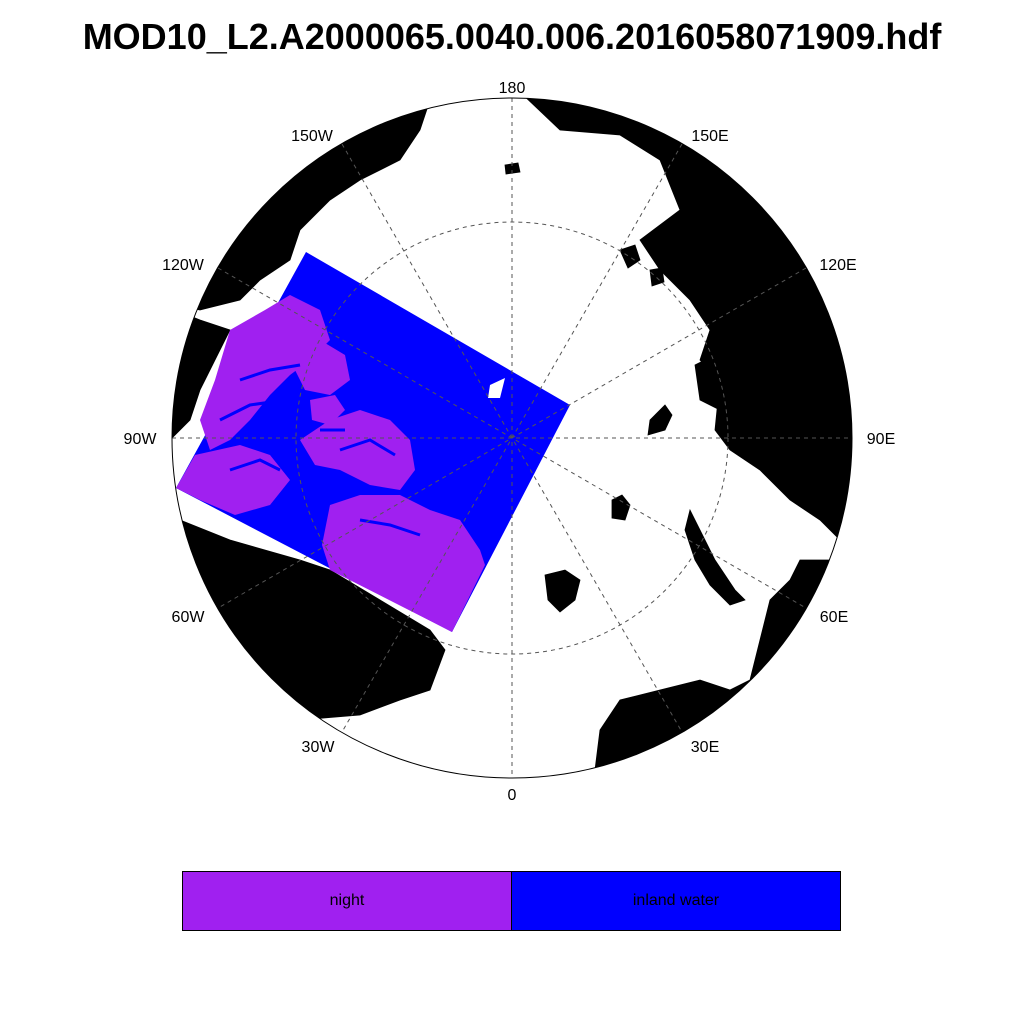 Image resolution: width=1024 pixels, height=1024 pixels. Describe the element at coordinates (512, 88) in the screenshot. I see `label-lon-180: 180` at that location.